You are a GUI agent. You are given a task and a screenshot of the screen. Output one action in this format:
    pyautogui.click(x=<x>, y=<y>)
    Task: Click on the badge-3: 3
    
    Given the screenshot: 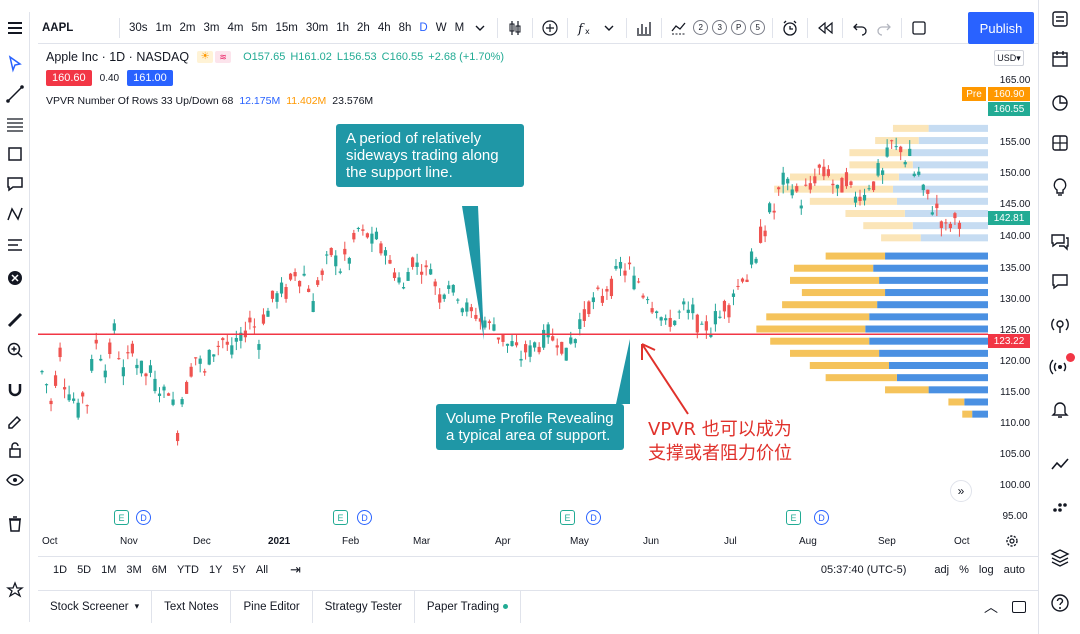 What is the action you would take?
    pyautogui.click(x=720, y=27)
    